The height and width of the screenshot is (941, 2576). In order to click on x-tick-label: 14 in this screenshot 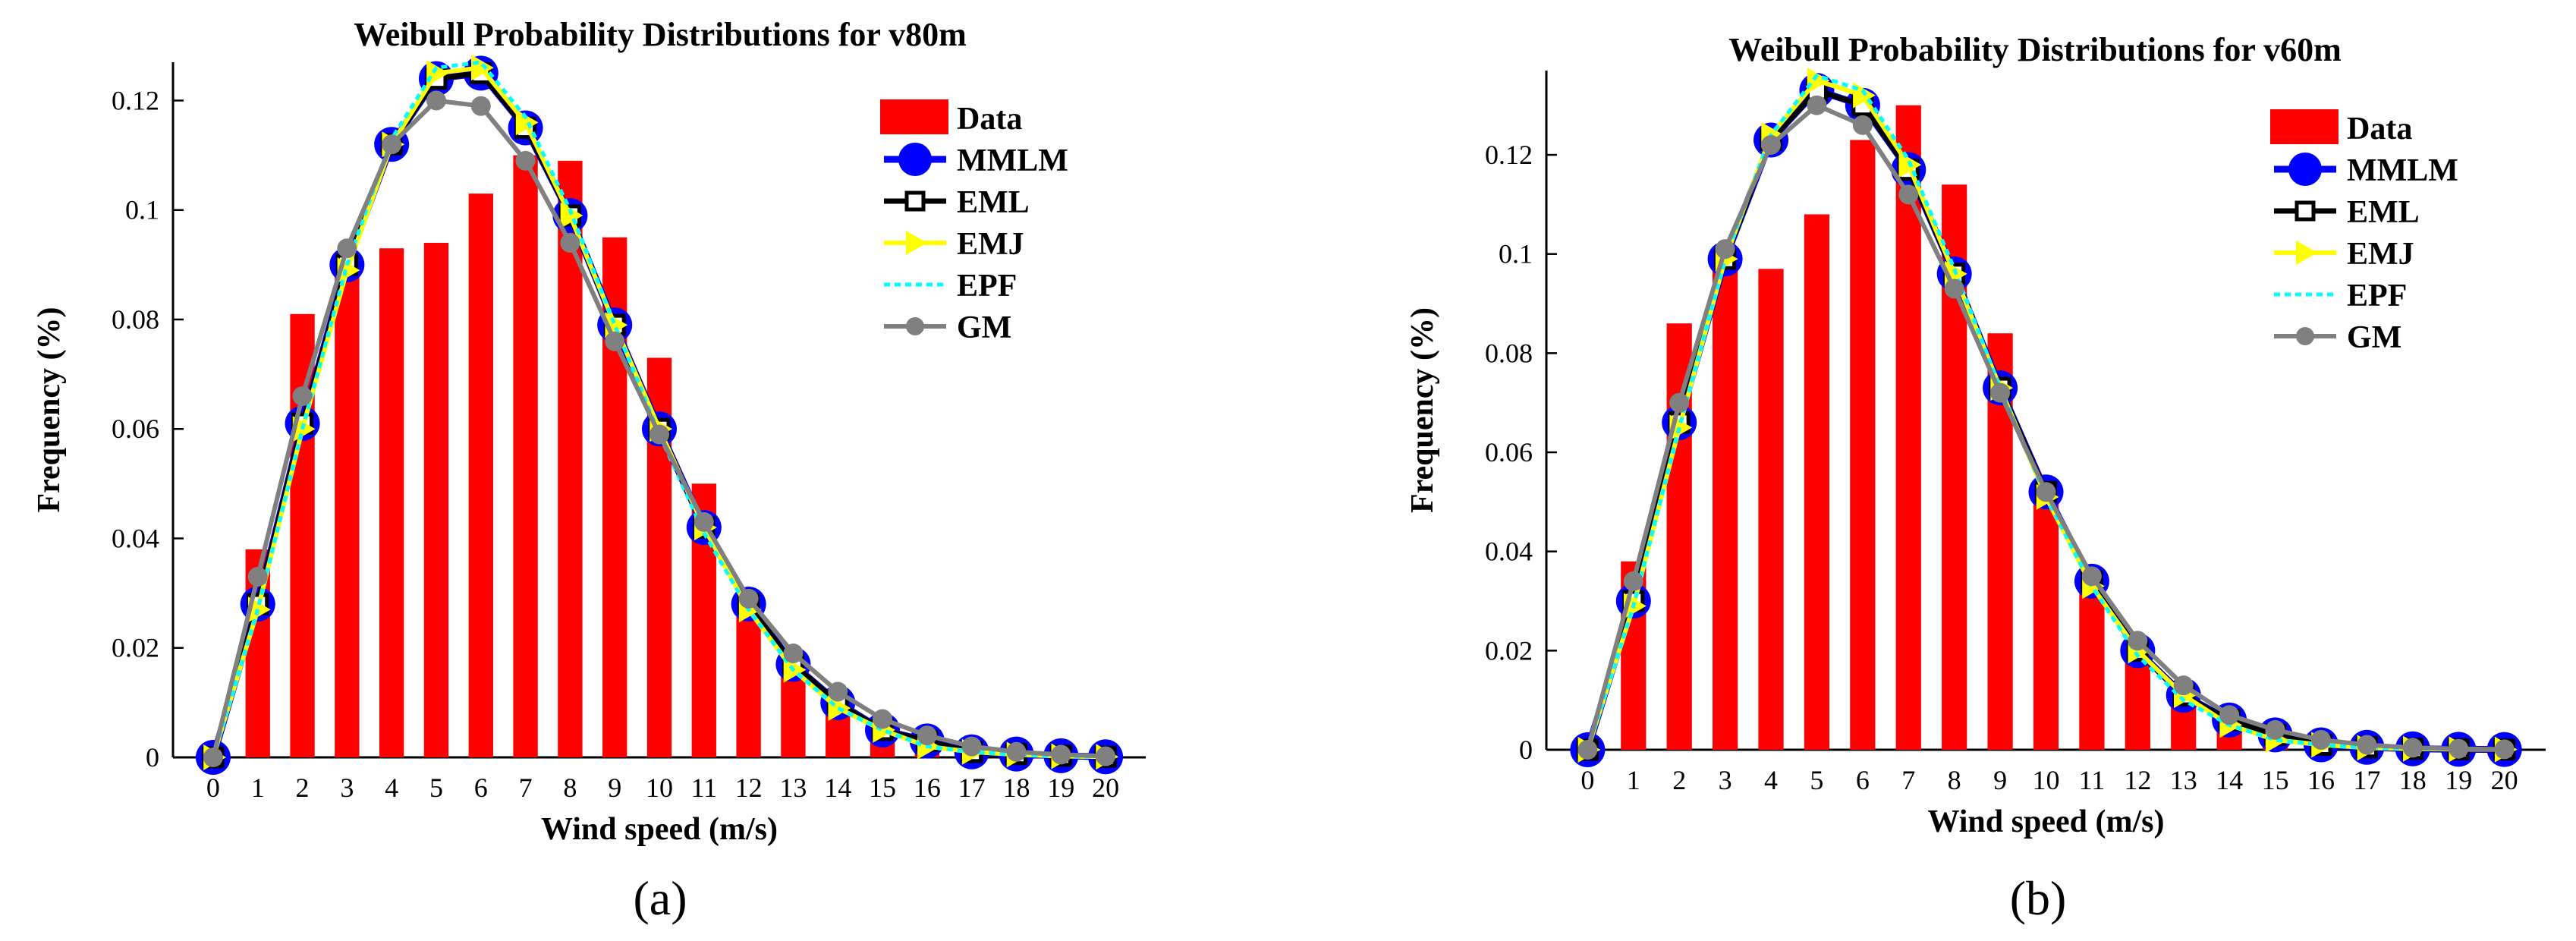, I will do `click(837, 788)`.